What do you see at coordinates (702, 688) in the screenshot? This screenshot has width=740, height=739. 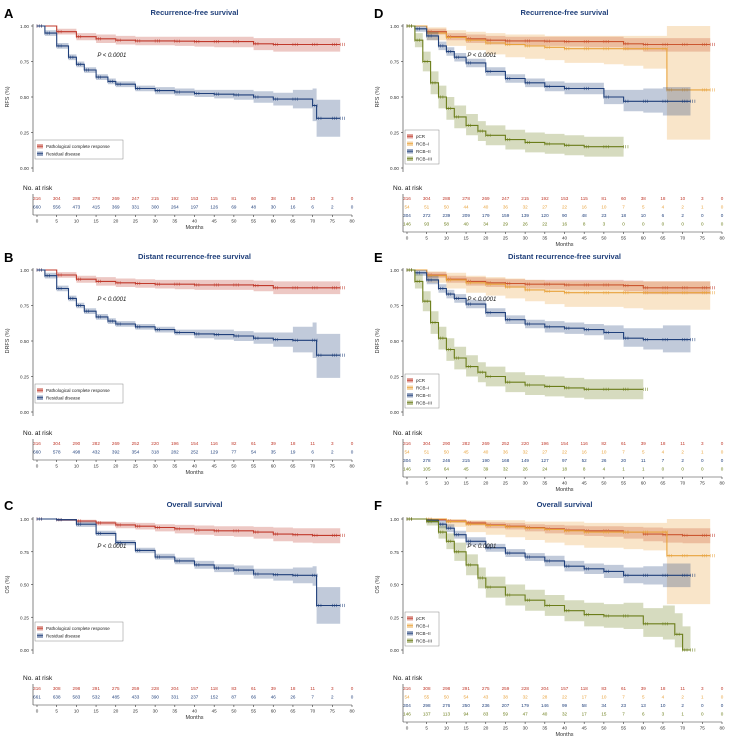 I see `risk-count: 3` at bounding box center [702, 688].